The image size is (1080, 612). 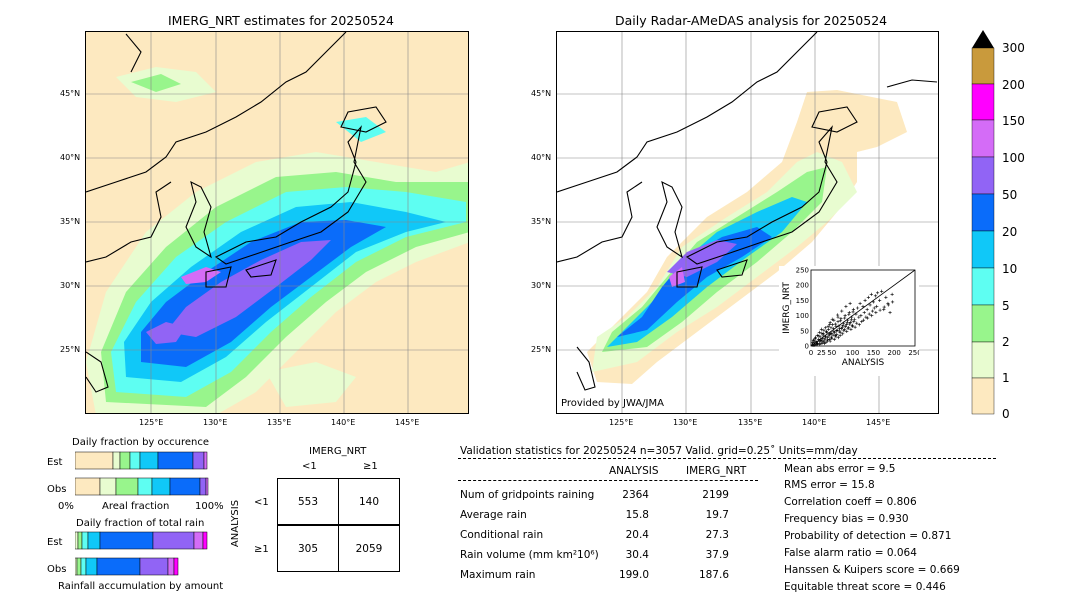 What do you see at coordinates (983, 222) in the screenshot?
I see `colorbar` at bounding box center [983, 222].